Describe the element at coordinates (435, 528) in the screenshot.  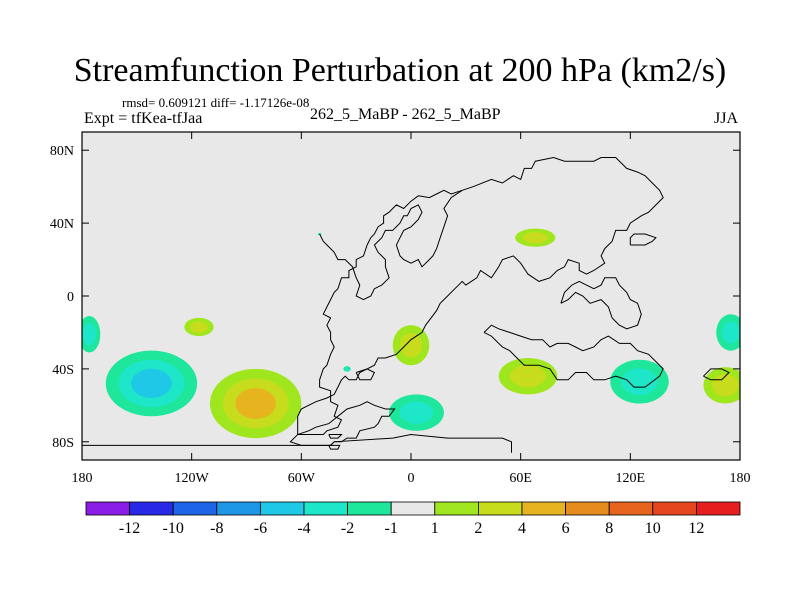
I see `colorbar-label: 1` at that location.